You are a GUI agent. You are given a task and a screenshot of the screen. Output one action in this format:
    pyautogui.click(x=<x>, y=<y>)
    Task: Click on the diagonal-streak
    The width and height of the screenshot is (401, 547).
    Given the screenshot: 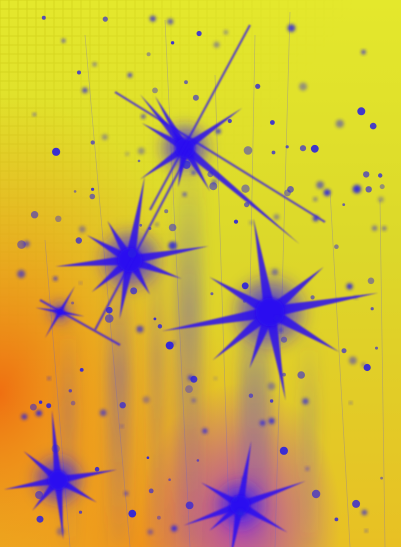 What is the action you would take?
    pyautogui.click(x=80, y=322)
    